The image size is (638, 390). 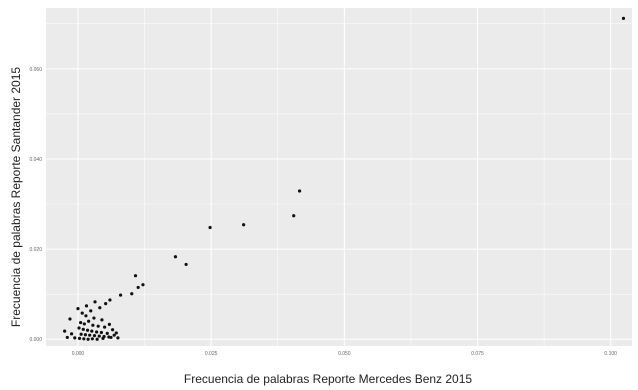 I want to click on x-tick-label: 0.100, so click(x=610, y=354).